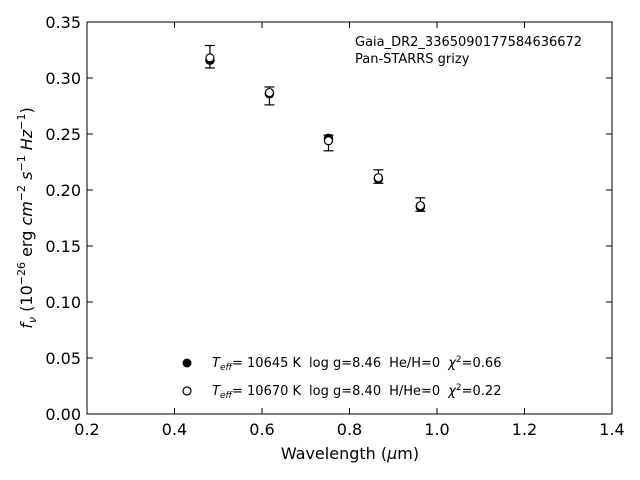 This screenshot has height=480, width=640. I want to click on legend-1-logg: log g=8.46, so click(345, 363).